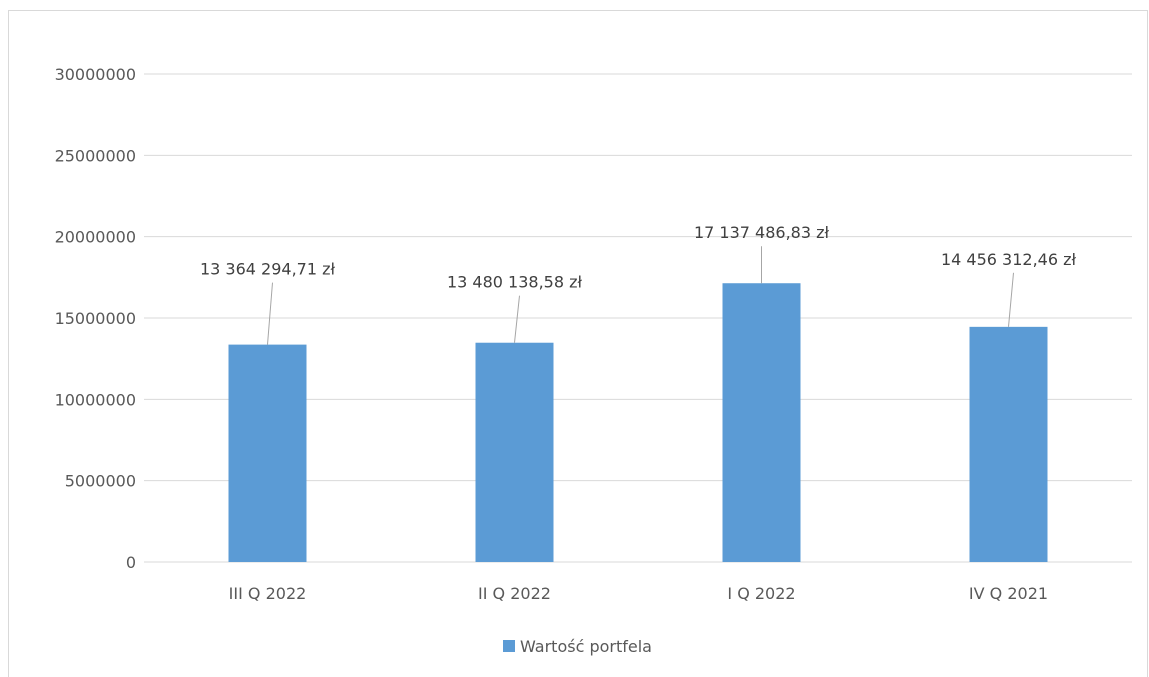  What do you see at coordinates (95, 155) in the screenshot?
I see `y-tick-label: 25000000` at bounding box center [95, 155].